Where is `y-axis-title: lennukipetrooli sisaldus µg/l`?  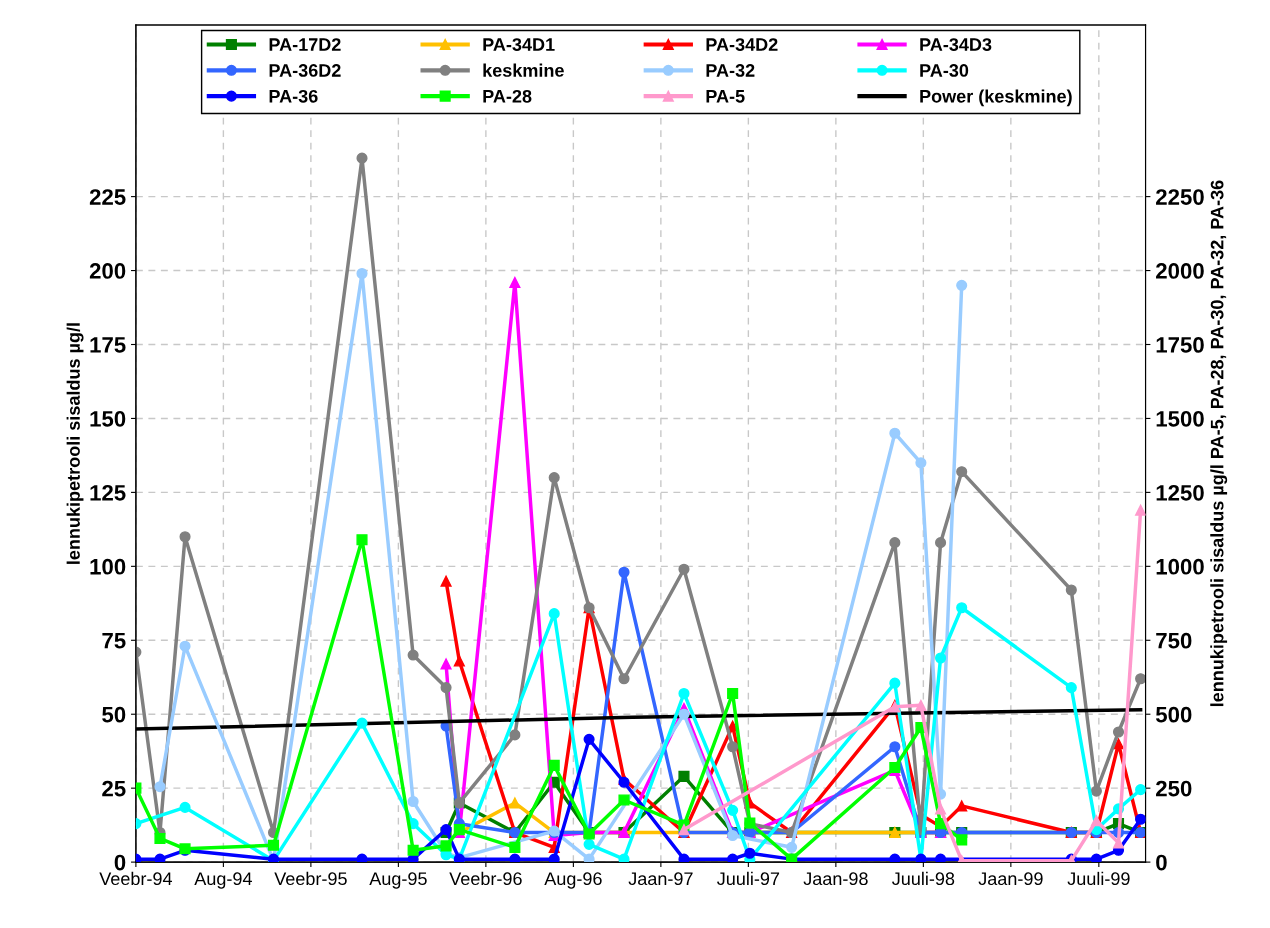
y-axis-title: lennukipetrooli sisaldus µg/l is located at coordinates (75, 443).